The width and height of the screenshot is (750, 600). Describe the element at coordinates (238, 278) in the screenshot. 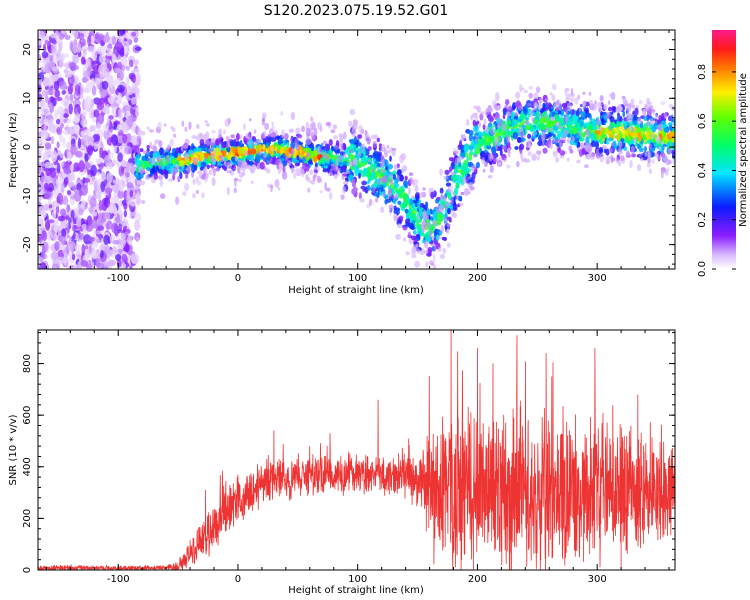

I see `spectrogram-x-tick-label: 0` at that location.